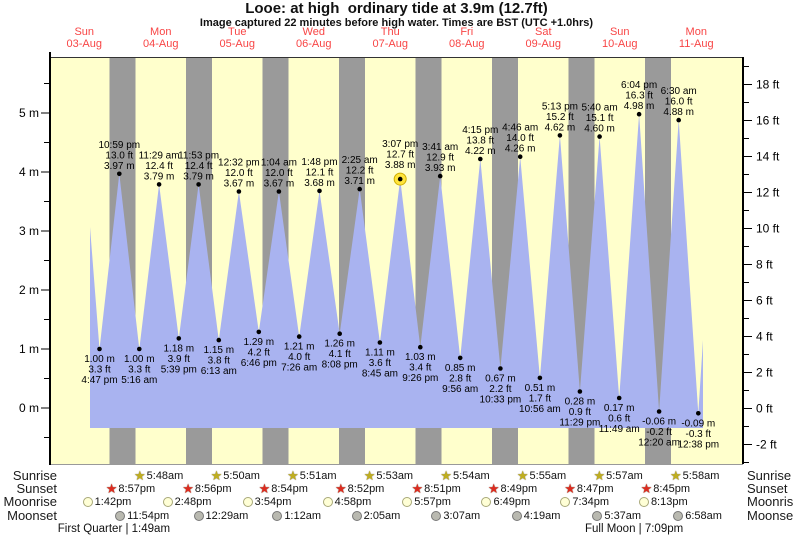 This screenshot has height=538, width=793. Describe the element at coordinates (400, 155) in the screenshot. I see `high-tide-annotation: 3:07 pm 12.7 ft 3.88 m` at that location.